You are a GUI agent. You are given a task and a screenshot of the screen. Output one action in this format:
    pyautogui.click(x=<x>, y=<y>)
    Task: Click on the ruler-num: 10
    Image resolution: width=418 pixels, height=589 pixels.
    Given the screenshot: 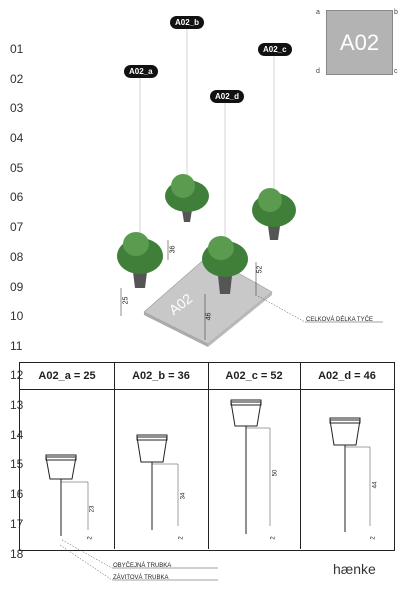 What is the action you would take?
    pyautogui.click(x=17, y=316)
    